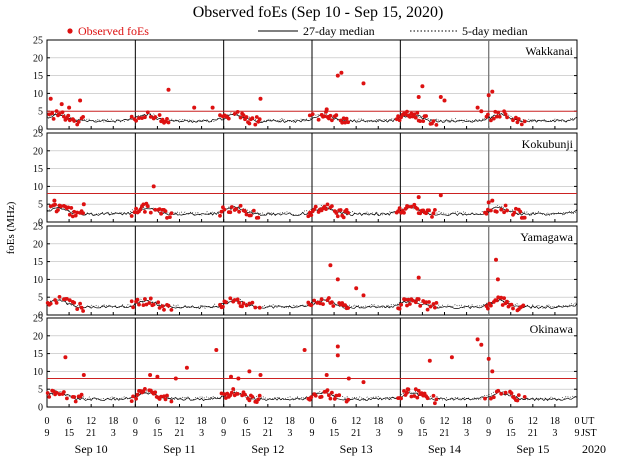 Image resolution: width=640 pixels, height=457 pixels. Describe the element at coordinates (589, 433) in the screenshot. I see `jst-label: JST` at that location.